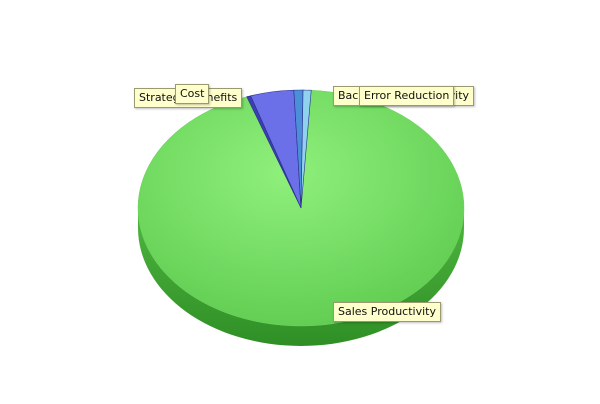 Image resolution: width=600 pixels, height=404 pixels. What do you see at coordinates (192, 94) in the screenshot?
I see `label-cost: Cost` at bounding box center [192, 94].